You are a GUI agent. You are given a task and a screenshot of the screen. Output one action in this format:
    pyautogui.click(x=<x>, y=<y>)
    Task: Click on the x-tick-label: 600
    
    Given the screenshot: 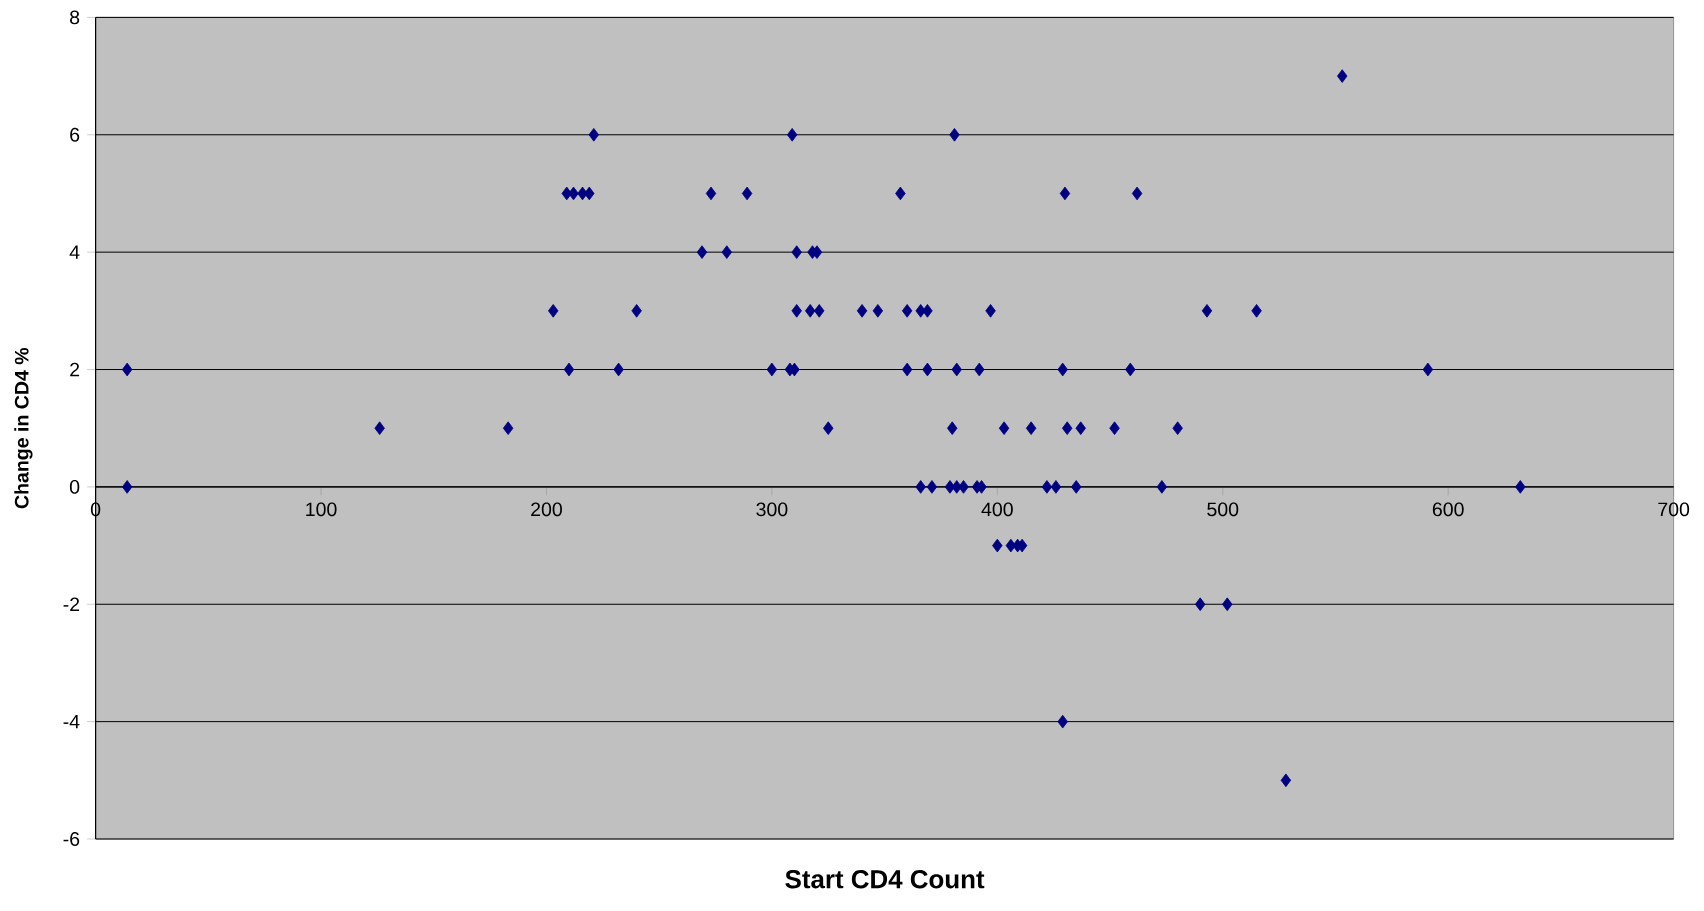 What is the action you would take?
    pyautogui.click(x=1448, y=509)
    